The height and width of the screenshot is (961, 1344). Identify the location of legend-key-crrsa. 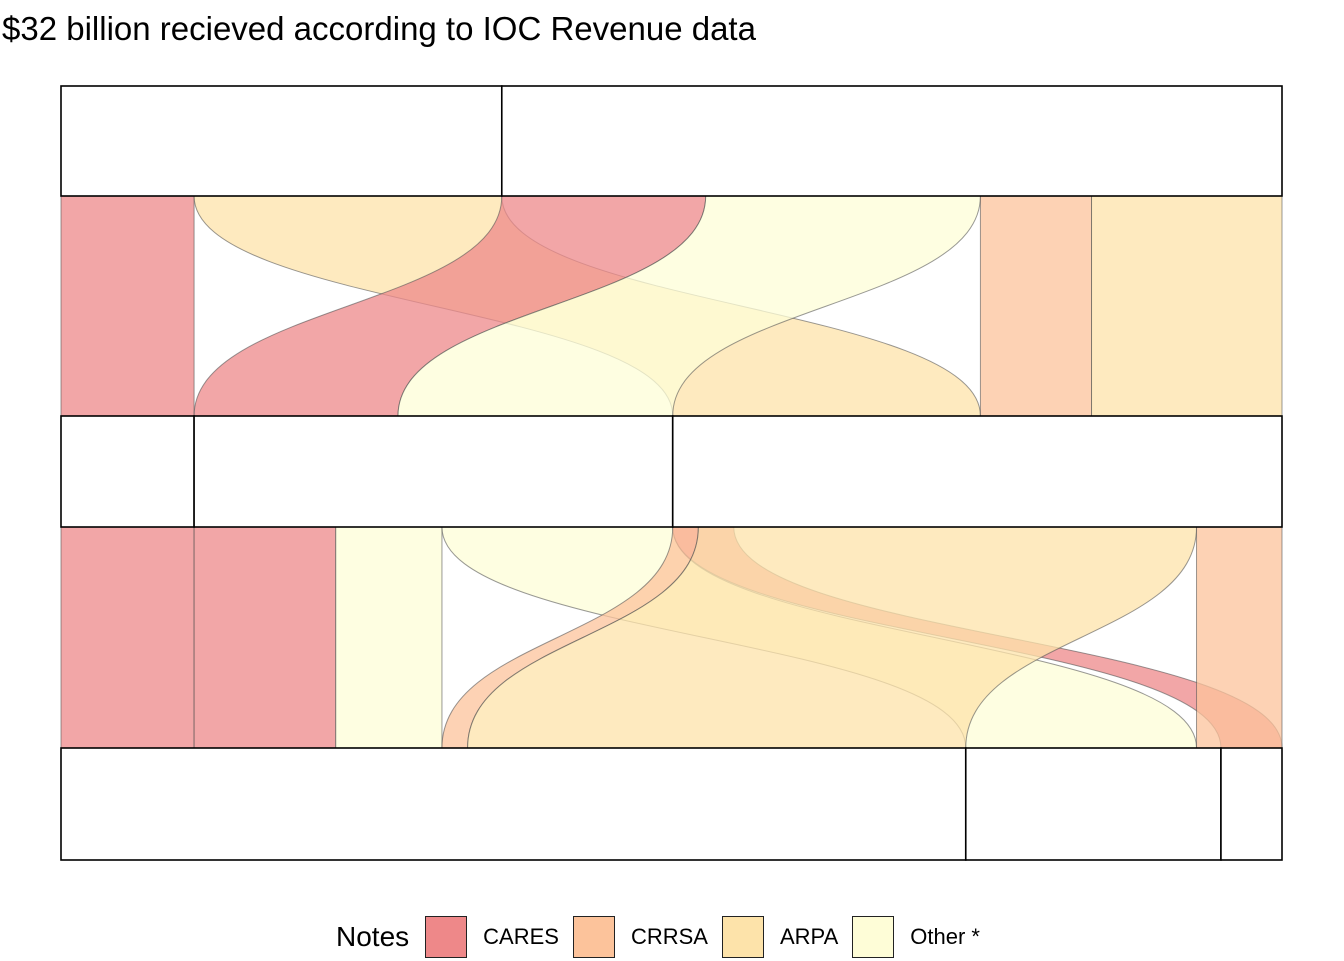
(593, 937).